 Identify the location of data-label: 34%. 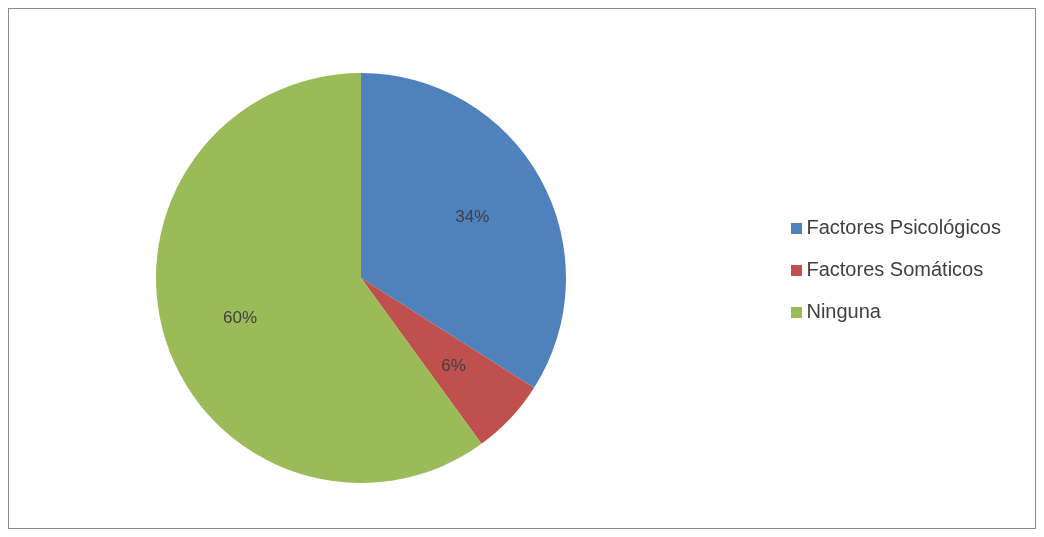
(472, 217).